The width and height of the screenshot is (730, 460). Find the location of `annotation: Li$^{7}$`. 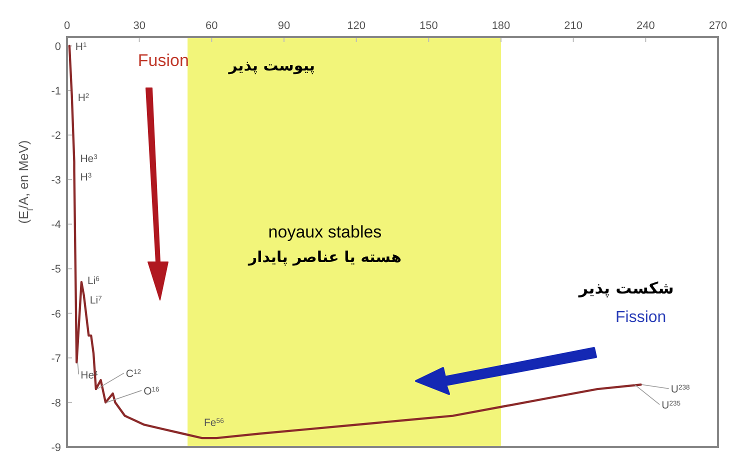

annotation: Li$^{7}$ is located at coordinates (96, 300).